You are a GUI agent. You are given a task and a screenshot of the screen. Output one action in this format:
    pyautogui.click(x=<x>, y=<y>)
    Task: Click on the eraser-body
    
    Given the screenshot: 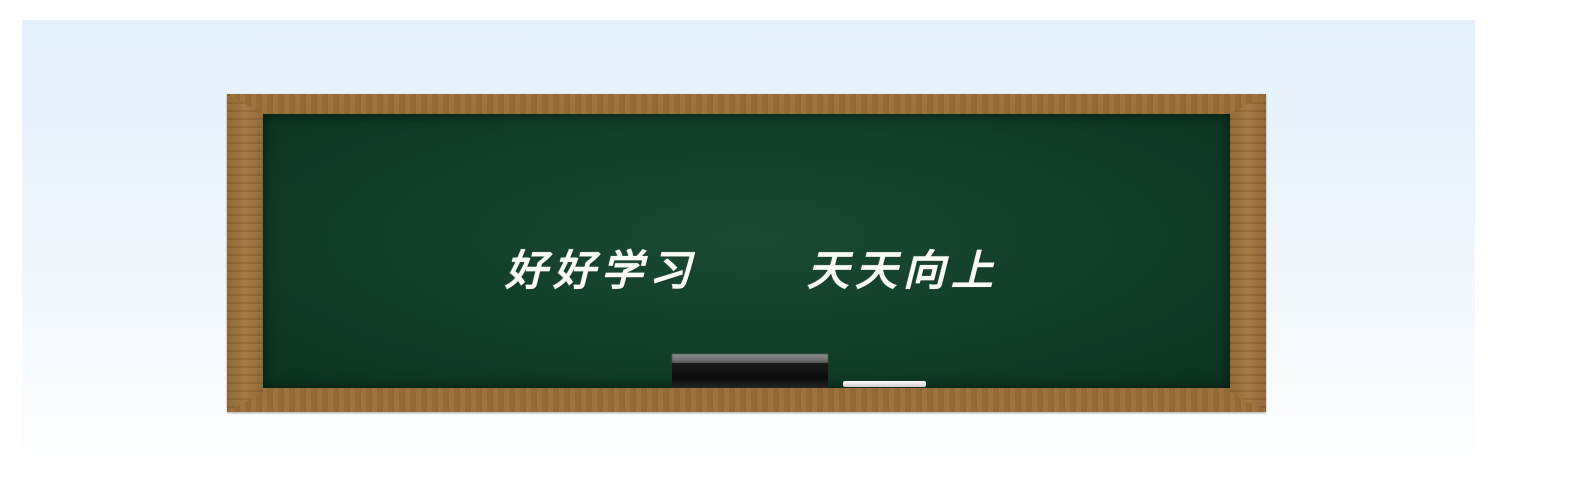 What is the action you would take?
    pyautogui.click(x=750, y=375)
    